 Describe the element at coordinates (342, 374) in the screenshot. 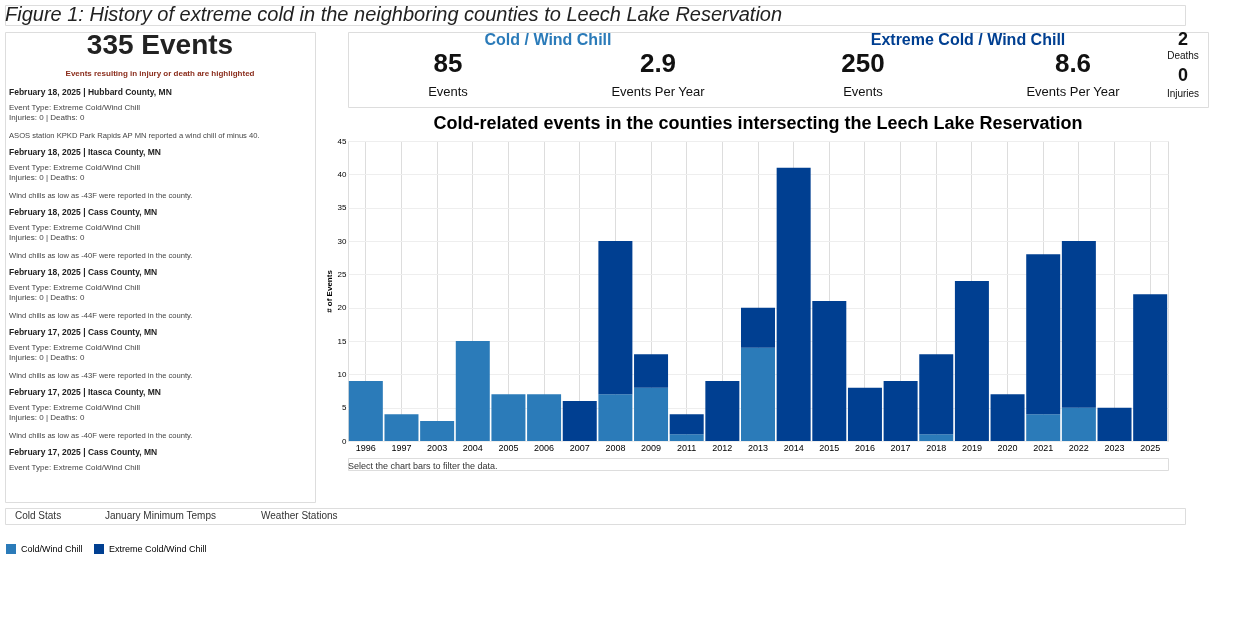

I see `y-tick-label: 10` at that location.